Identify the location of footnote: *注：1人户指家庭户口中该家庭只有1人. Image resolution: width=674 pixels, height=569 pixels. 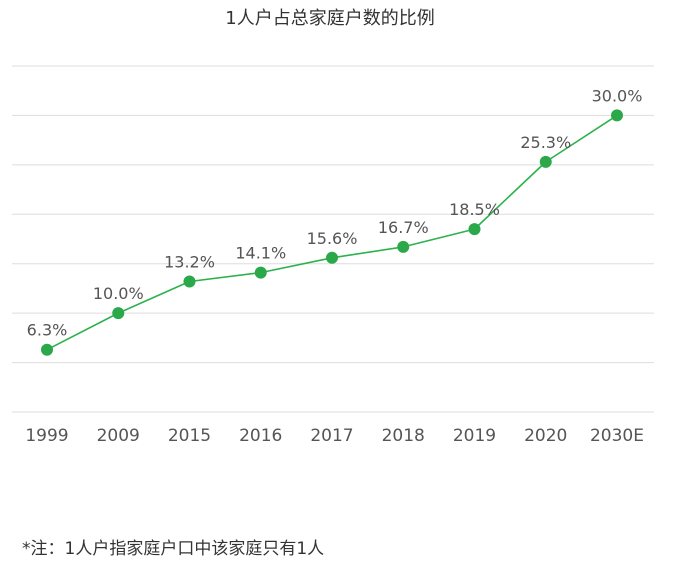
(173, 549).